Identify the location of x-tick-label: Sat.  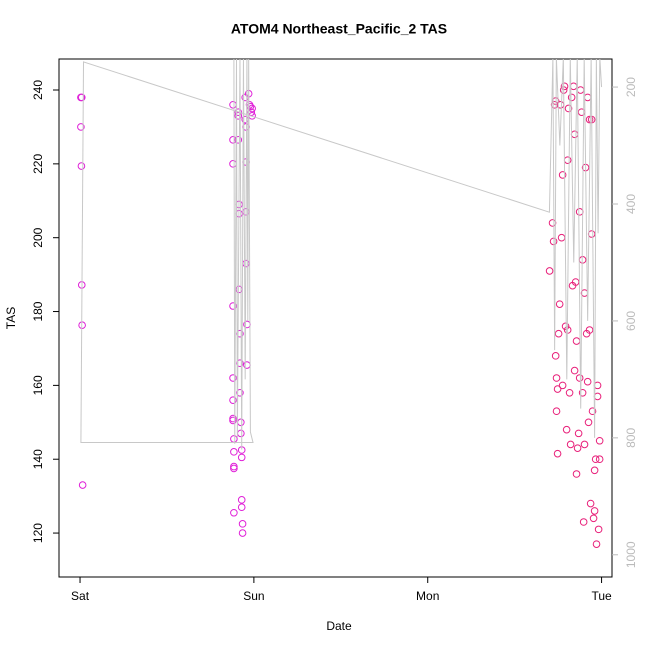
(80, 596).